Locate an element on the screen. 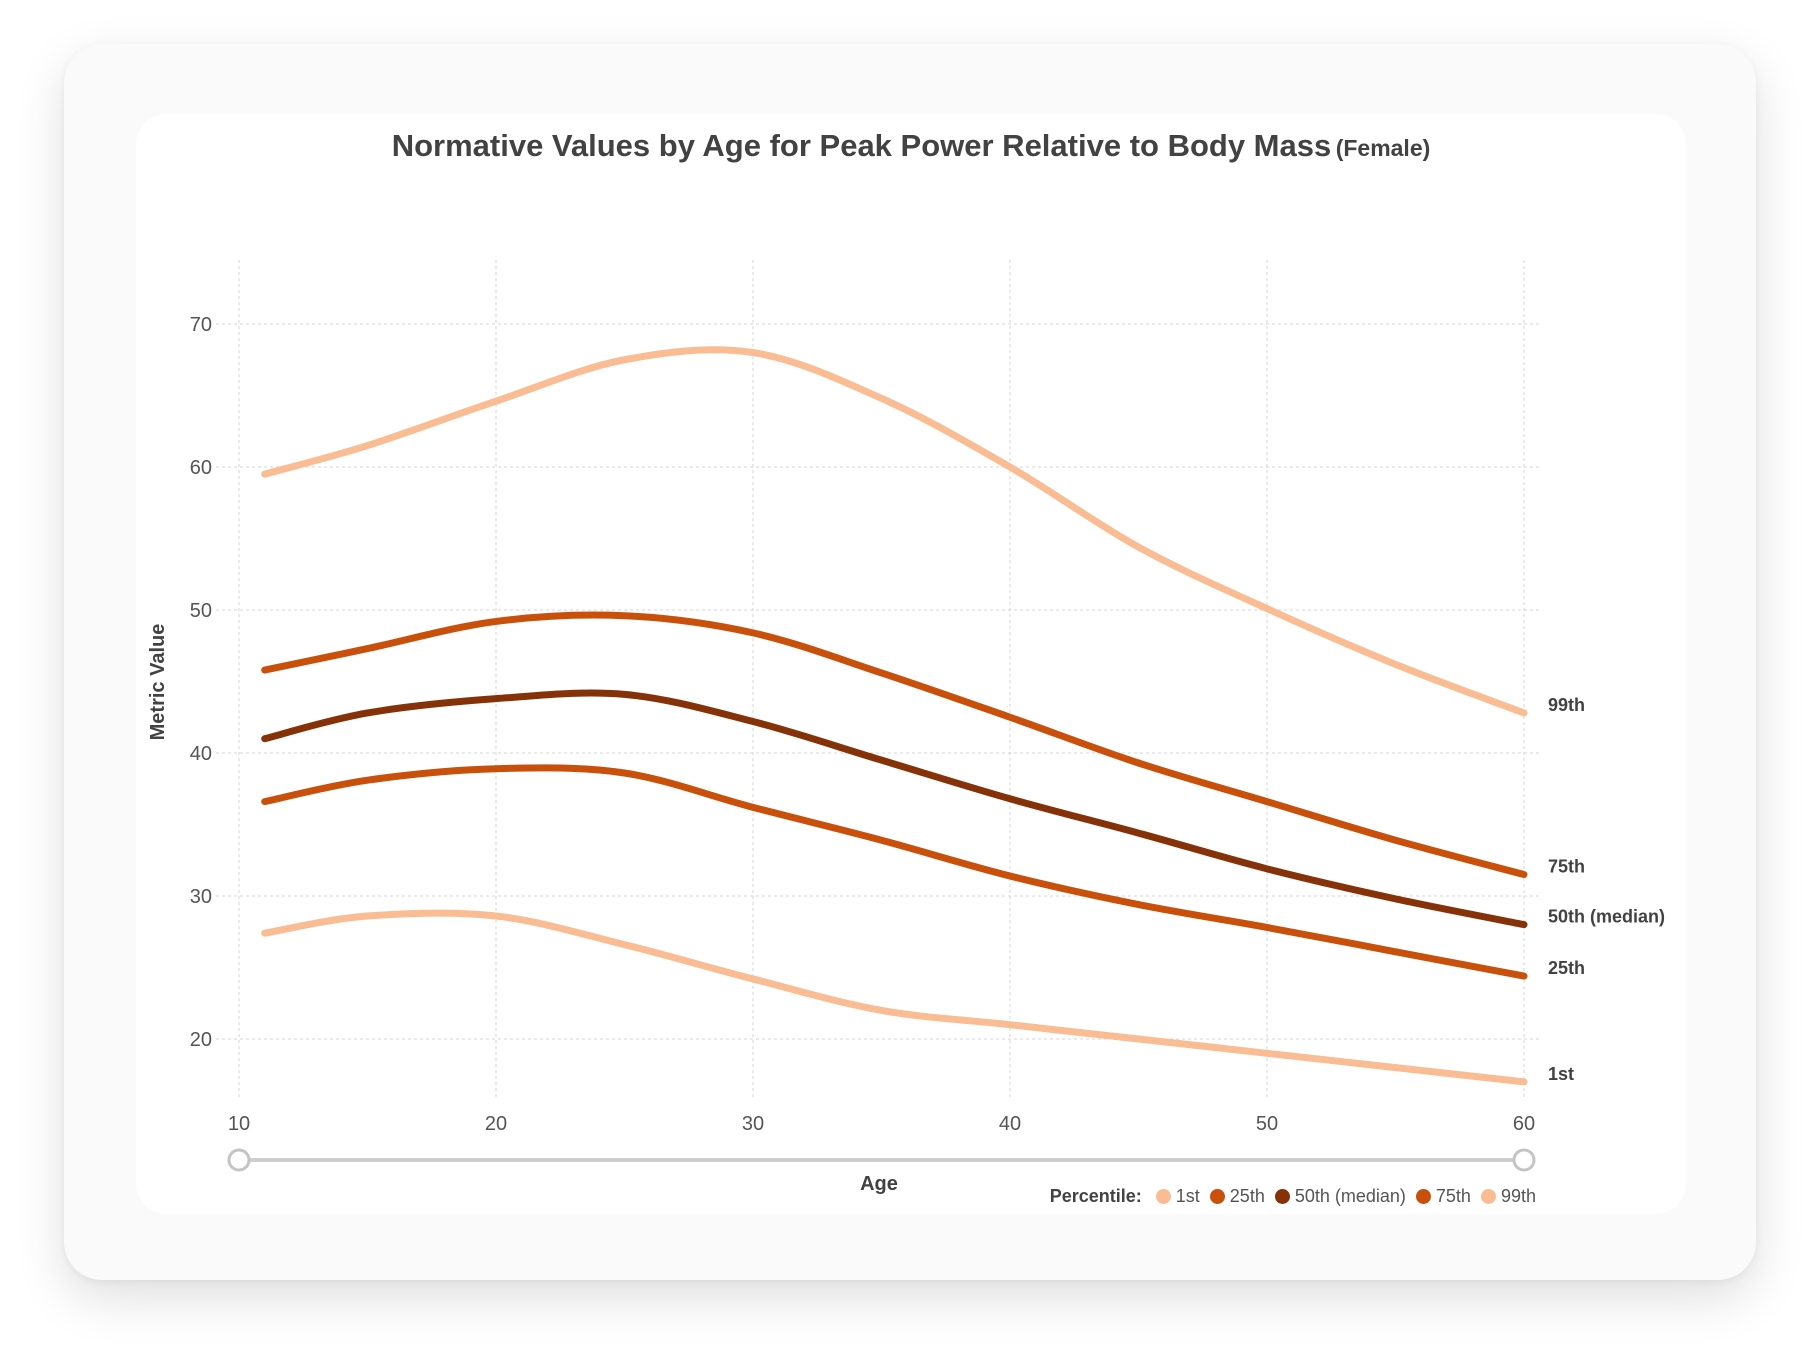 The width and height of the screenshot is (1820, 1368). x-tick-label: 20 is located at coordinates (496, 1124).